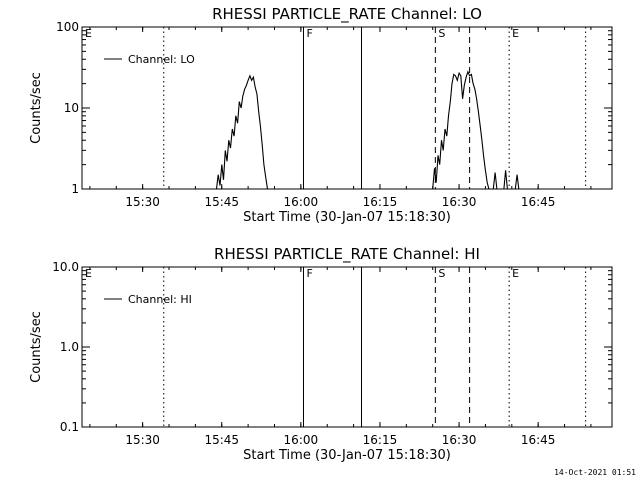 The width and height of the screenshot is (640, 484). Describe the element at coordinates (347, 14) in the screenshot. I see `chart-title: RHESSI PARTICLE_RATE Channel: LO` at that location.